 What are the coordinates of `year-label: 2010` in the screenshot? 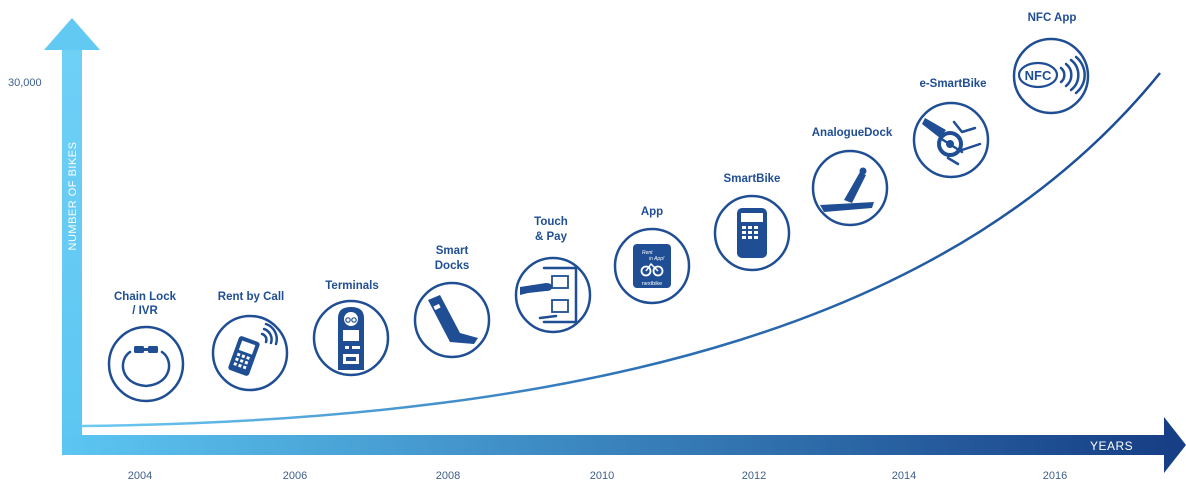 It's located at (602, 475).